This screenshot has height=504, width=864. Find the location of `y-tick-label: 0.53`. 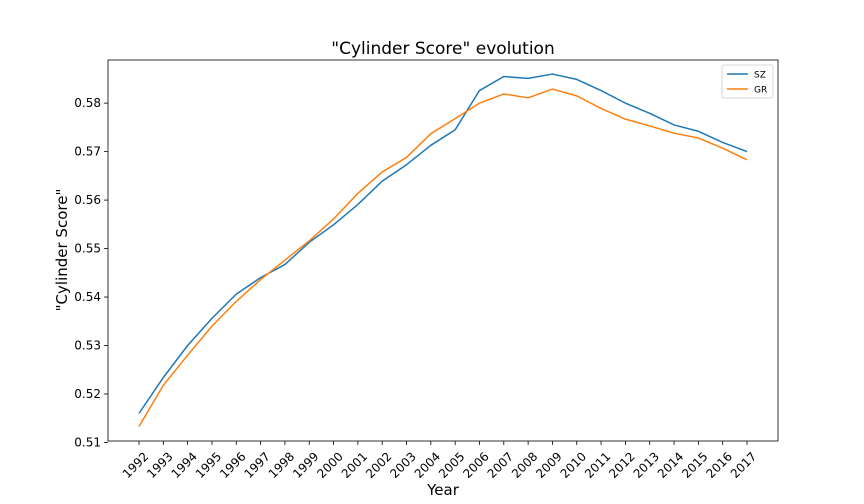

y-tick-label: 0.53 is located at coordinates (87, 346).